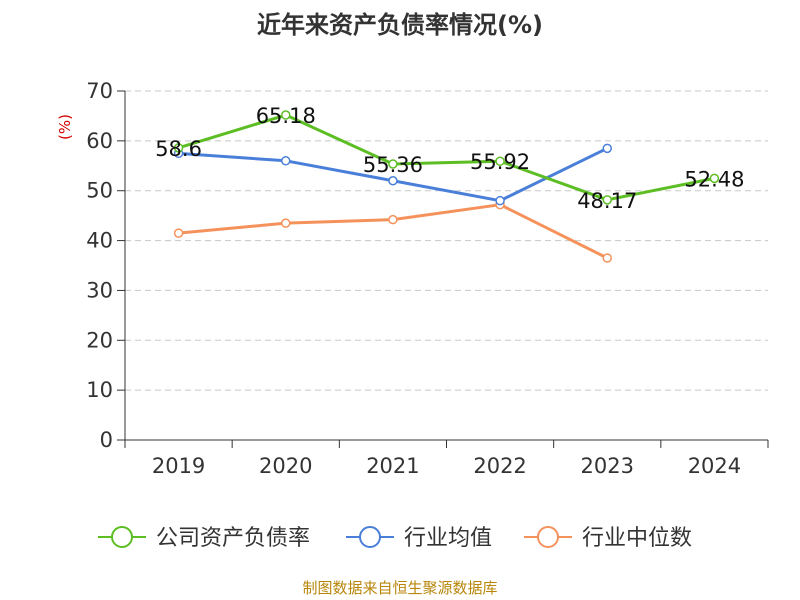 The width and height of the screenshot is (800, 600). What do you see at coordinates (99, 241) in the screenshot?
I see `y-tick-label: 40` at bounding box center [99, 241].